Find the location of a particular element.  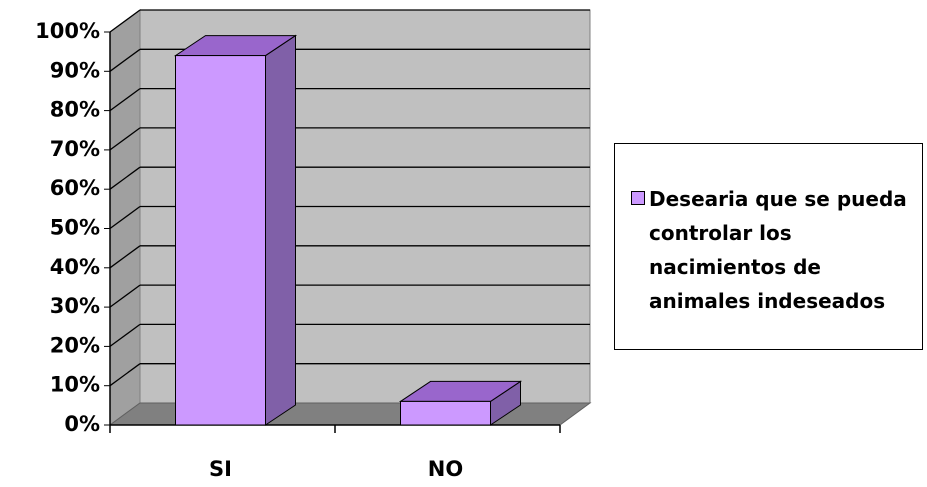

y-tick-label: 80% is located at coordinates (75, 110).